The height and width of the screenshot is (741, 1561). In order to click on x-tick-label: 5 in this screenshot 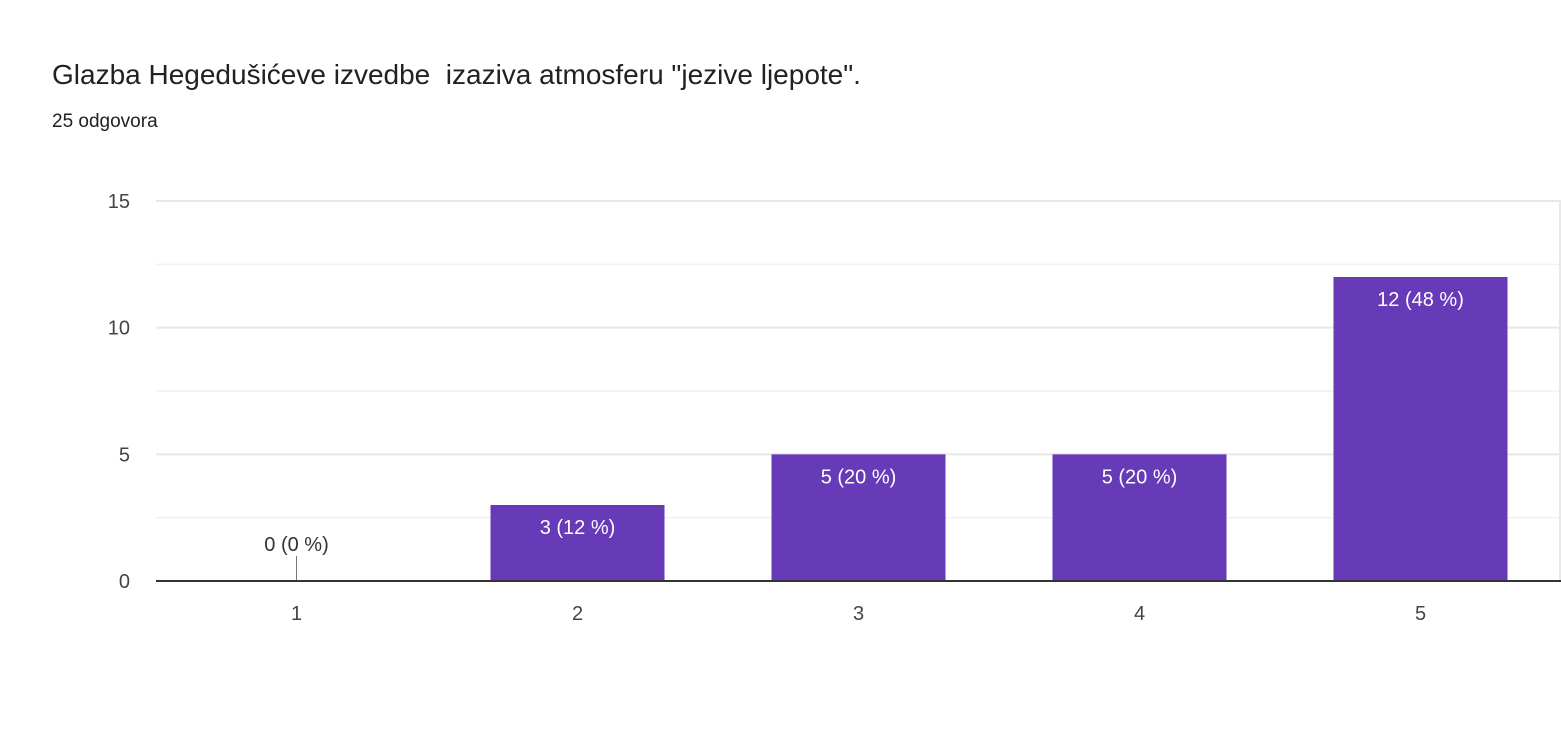, I will do `click(1420, 614)`.